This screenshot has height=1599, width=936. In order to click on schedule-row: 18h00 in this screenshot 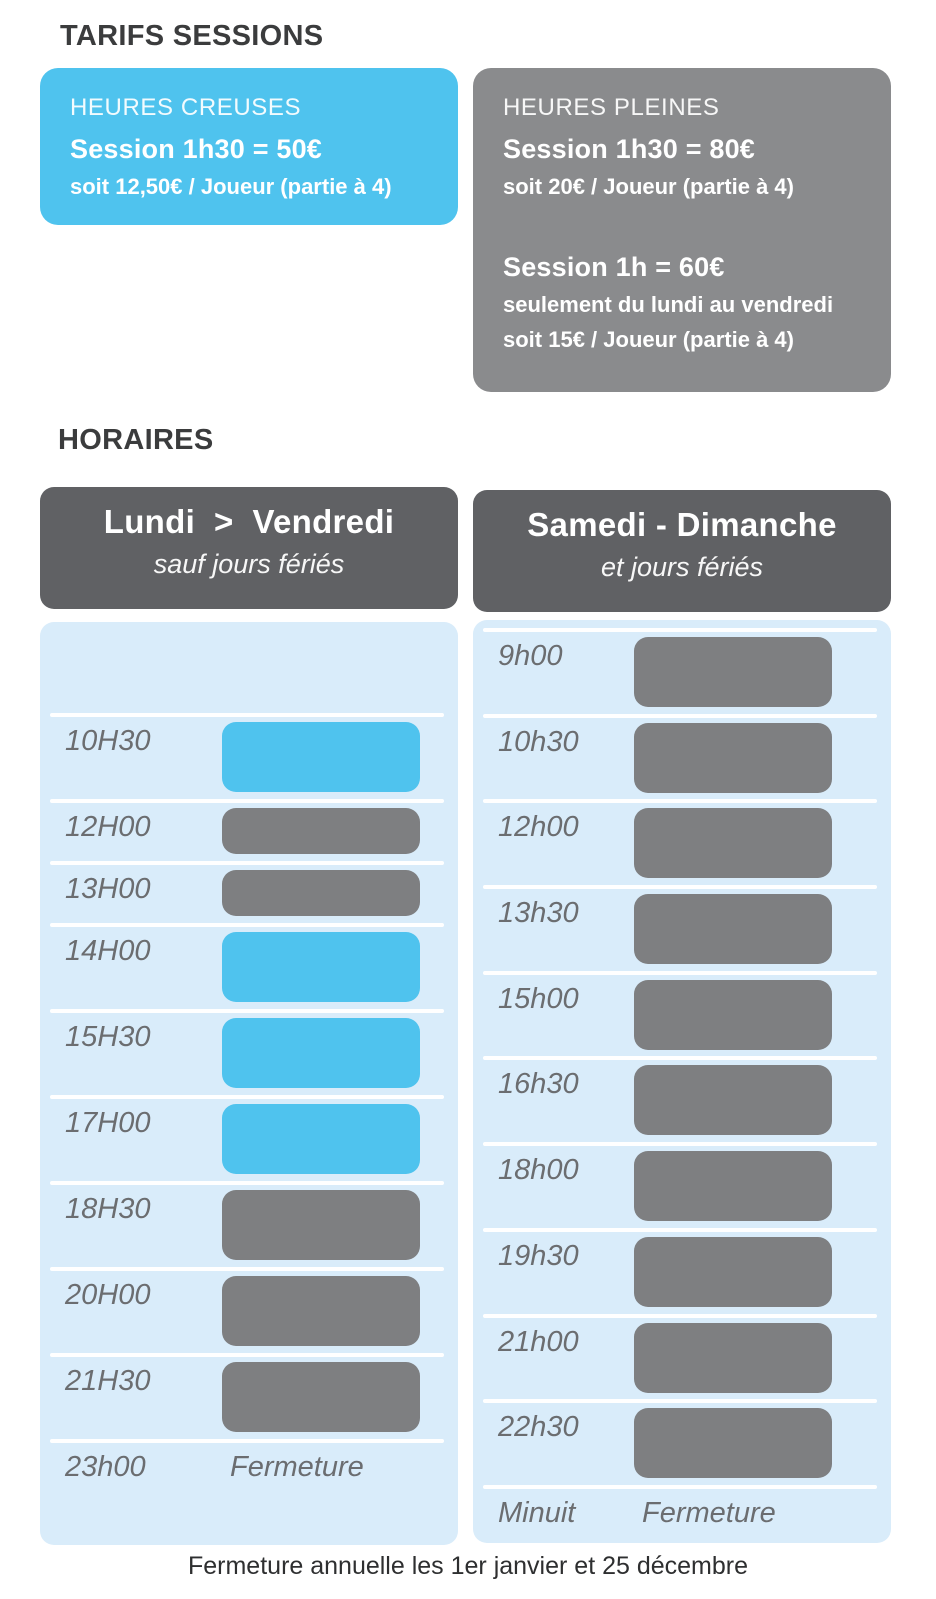, I will do `click(682, 1185)`.